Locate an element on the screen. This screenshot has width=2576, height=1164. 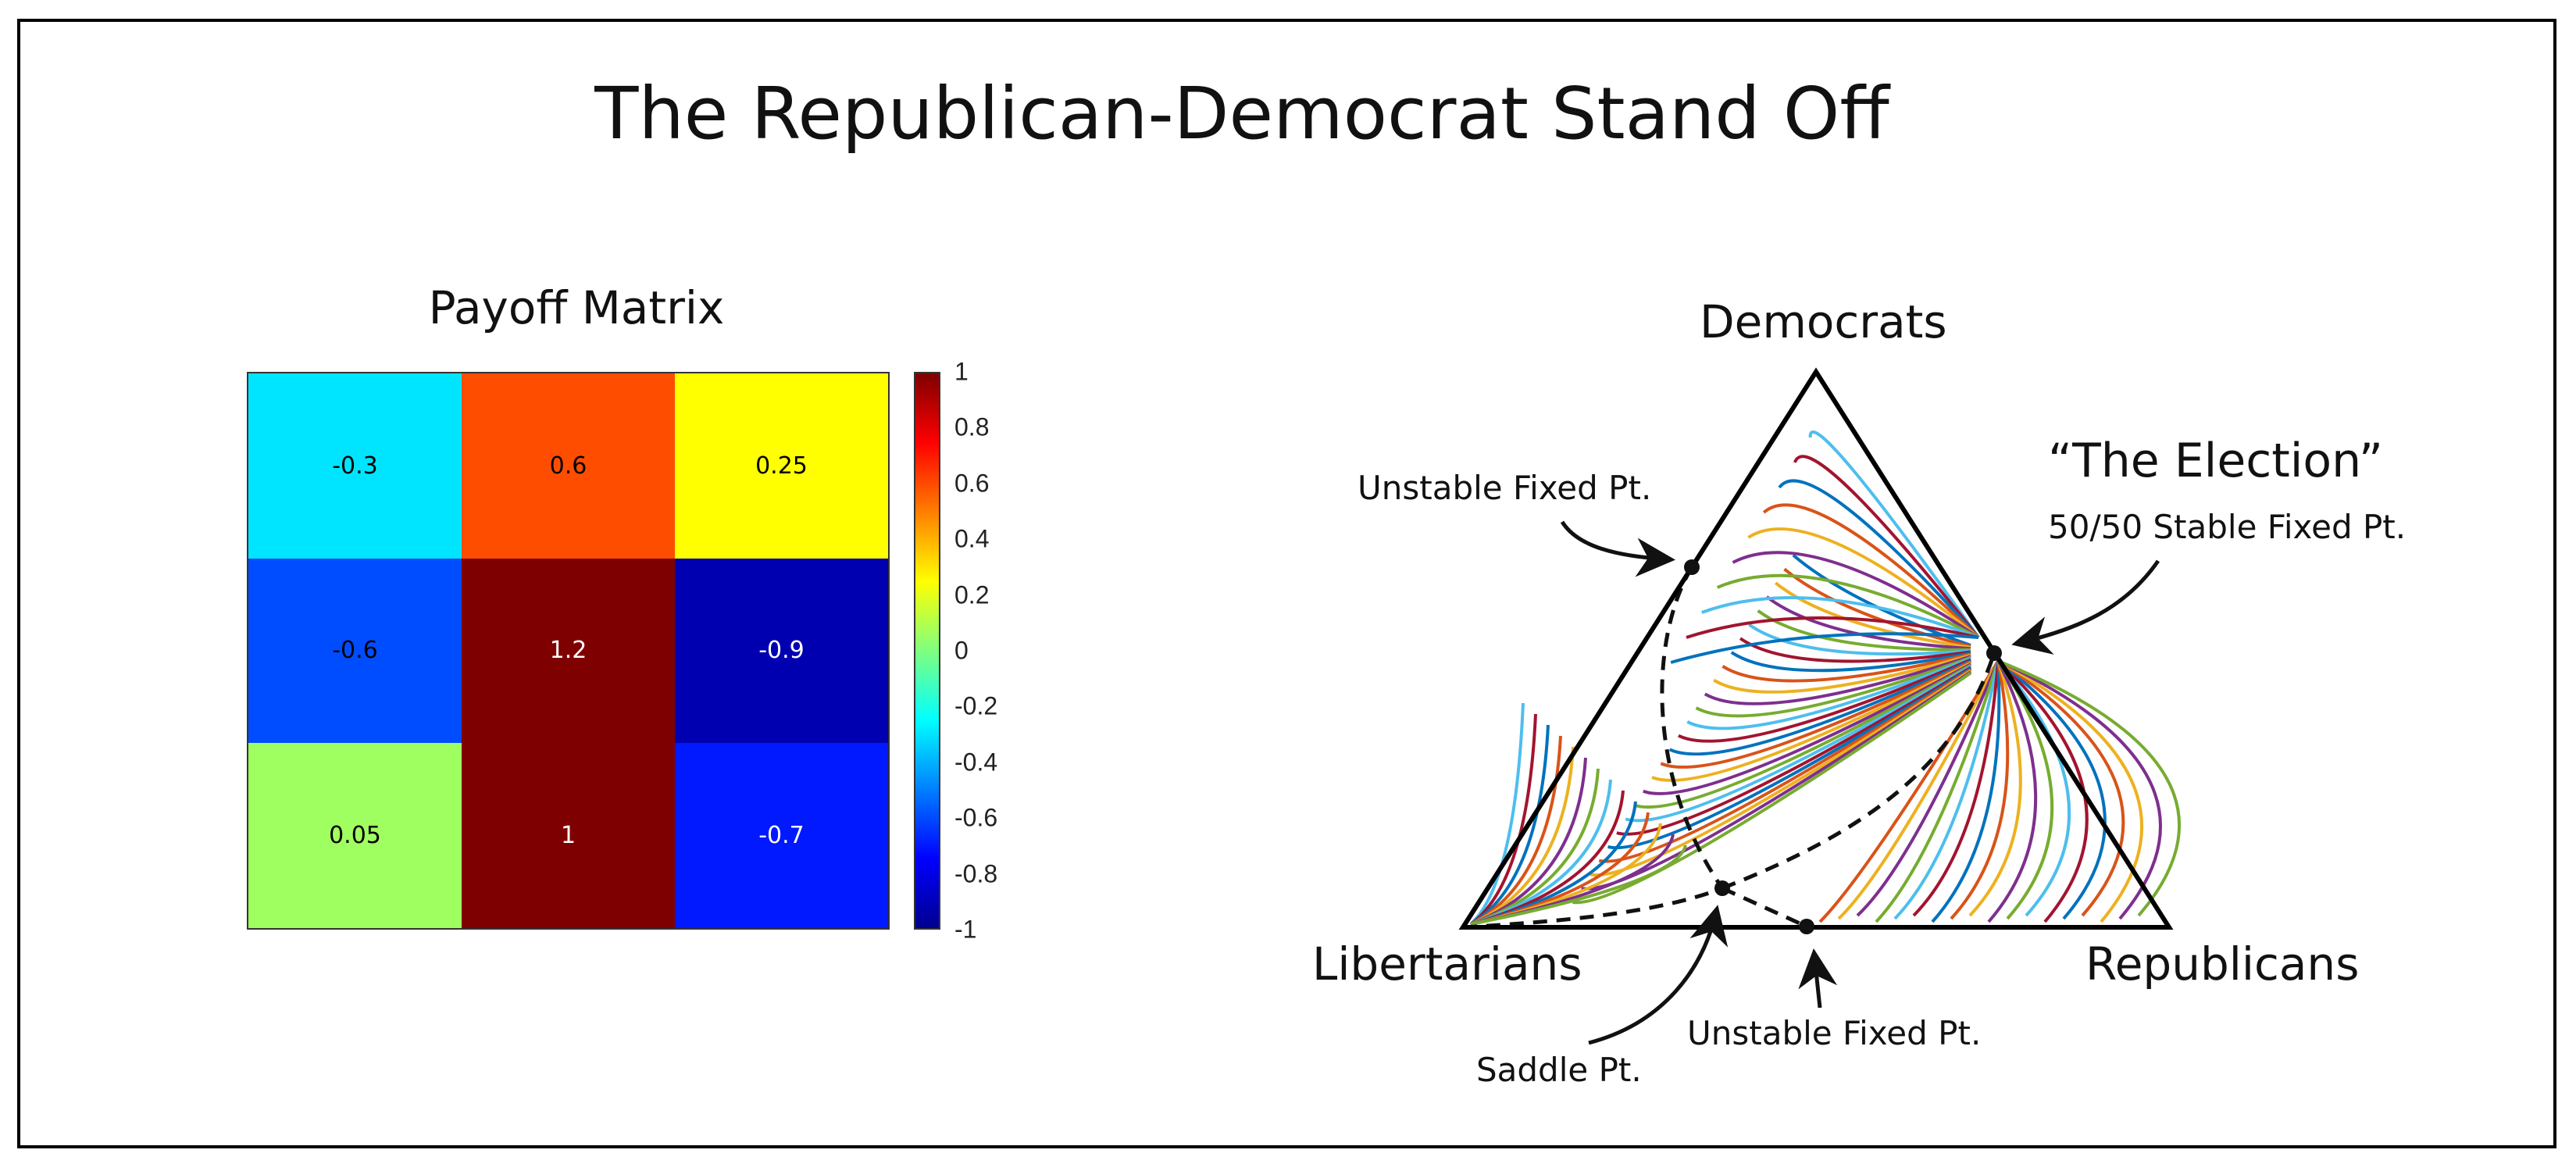
vertex-label-republicans: Republicans is located at coordinates (2222, 964).